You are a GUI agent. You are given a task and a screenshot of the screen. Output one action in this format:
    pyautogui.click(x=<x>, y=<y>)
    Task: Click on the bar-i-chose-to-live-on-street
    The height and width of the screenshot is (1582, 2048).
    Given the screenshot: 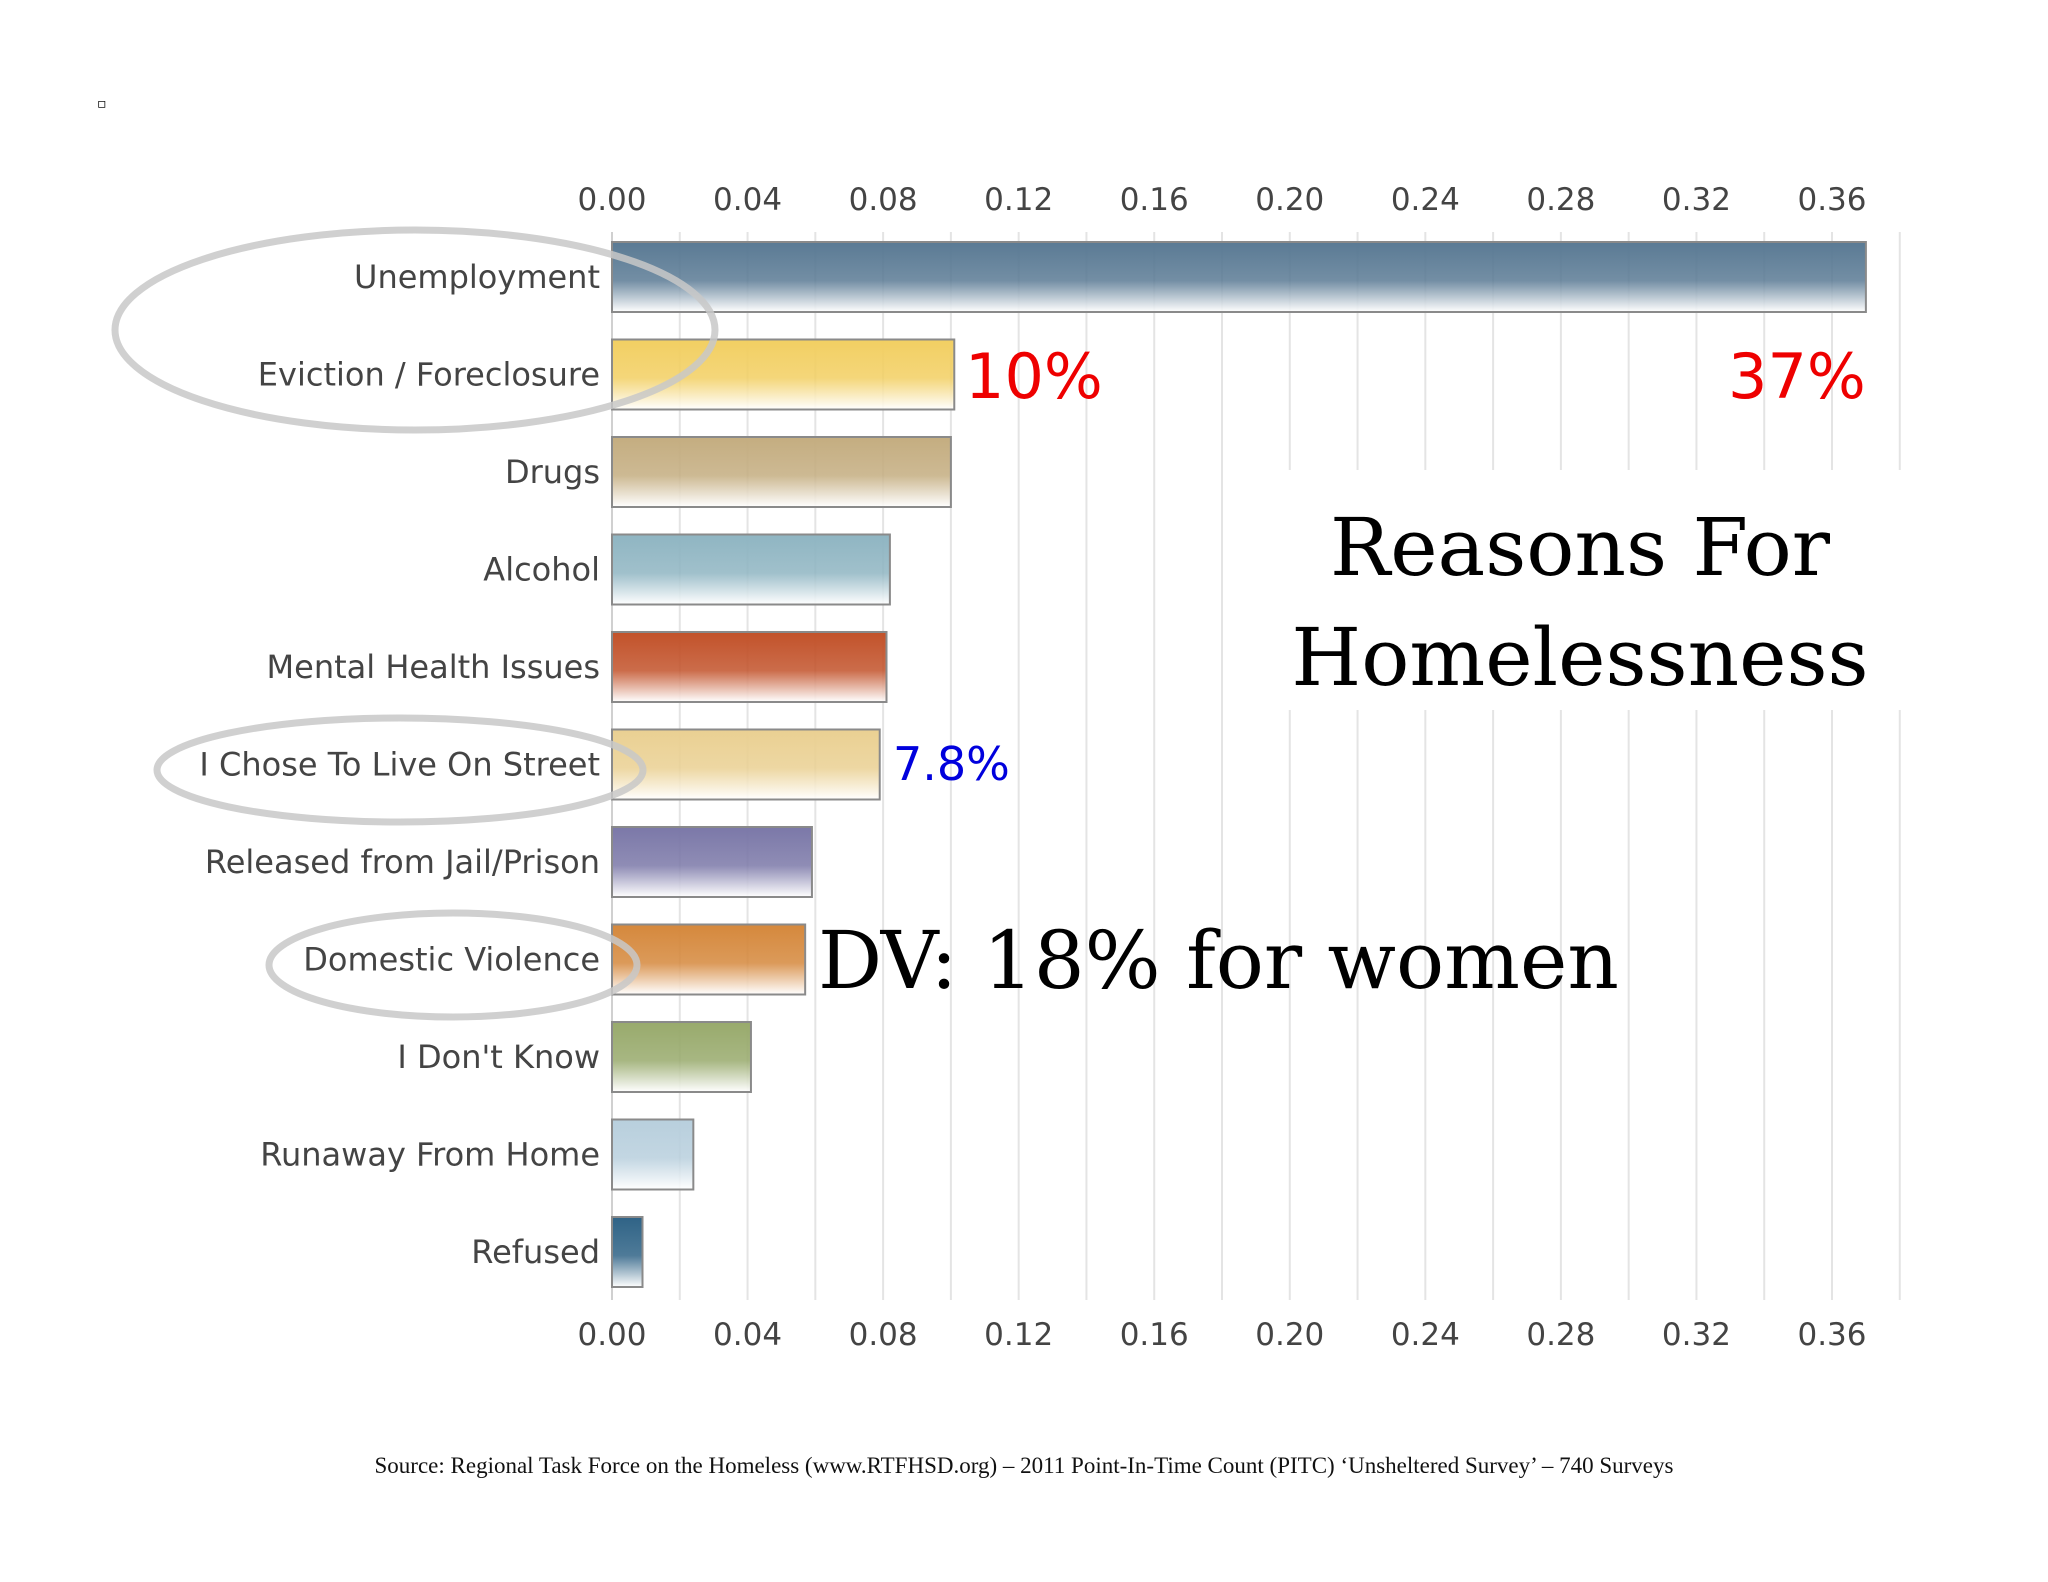 What is the action you would take?
    pyautogui.click(x=746, y=764)
    